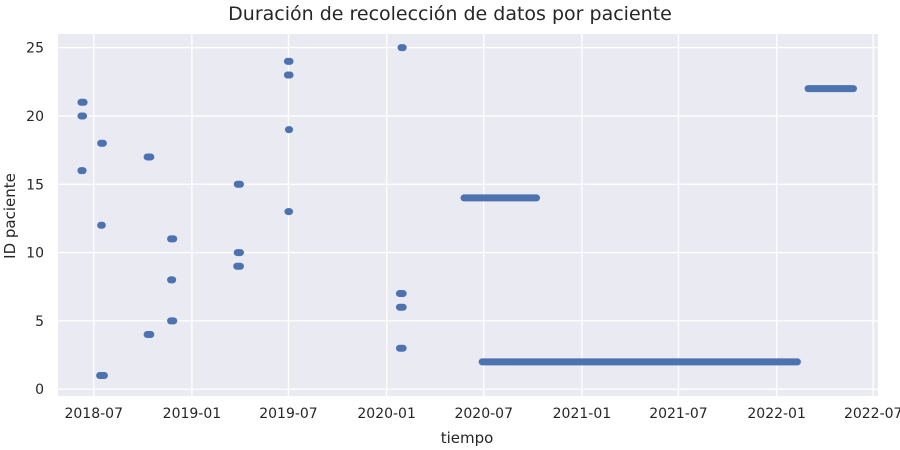 The image size is (900, 450). I want to click on y-axis-ticks: 0 5 10 15 20 25, so click(35, 220).